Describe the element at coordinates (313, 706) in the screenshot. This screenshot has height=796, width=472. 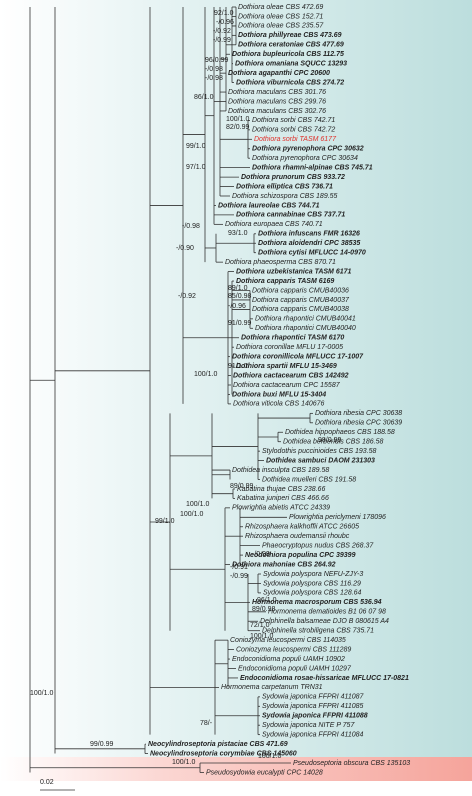
I see `taxon-label: Sydowia japonica FFPRI 411085` at that location.